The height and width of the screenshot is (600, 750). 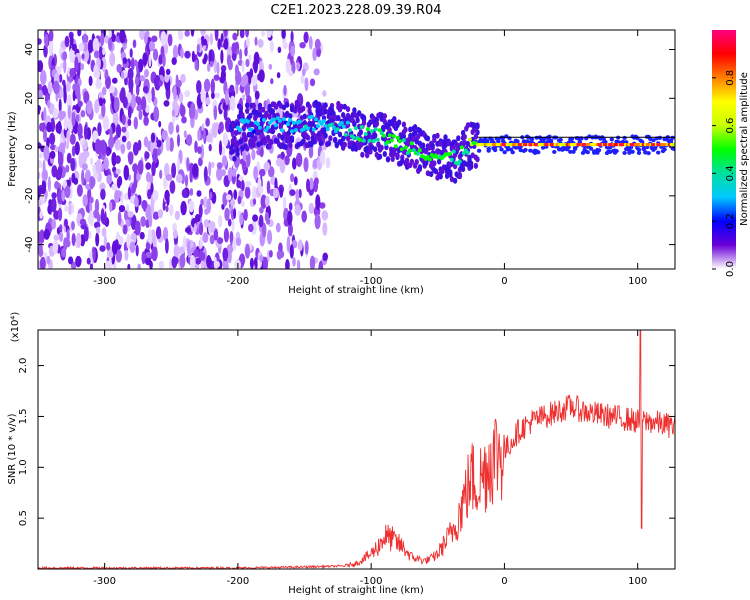 What do you see at coordinates (504, 581) in the screenshot?
I see `x-tick-label: 0` at bounding box center [504, 581].